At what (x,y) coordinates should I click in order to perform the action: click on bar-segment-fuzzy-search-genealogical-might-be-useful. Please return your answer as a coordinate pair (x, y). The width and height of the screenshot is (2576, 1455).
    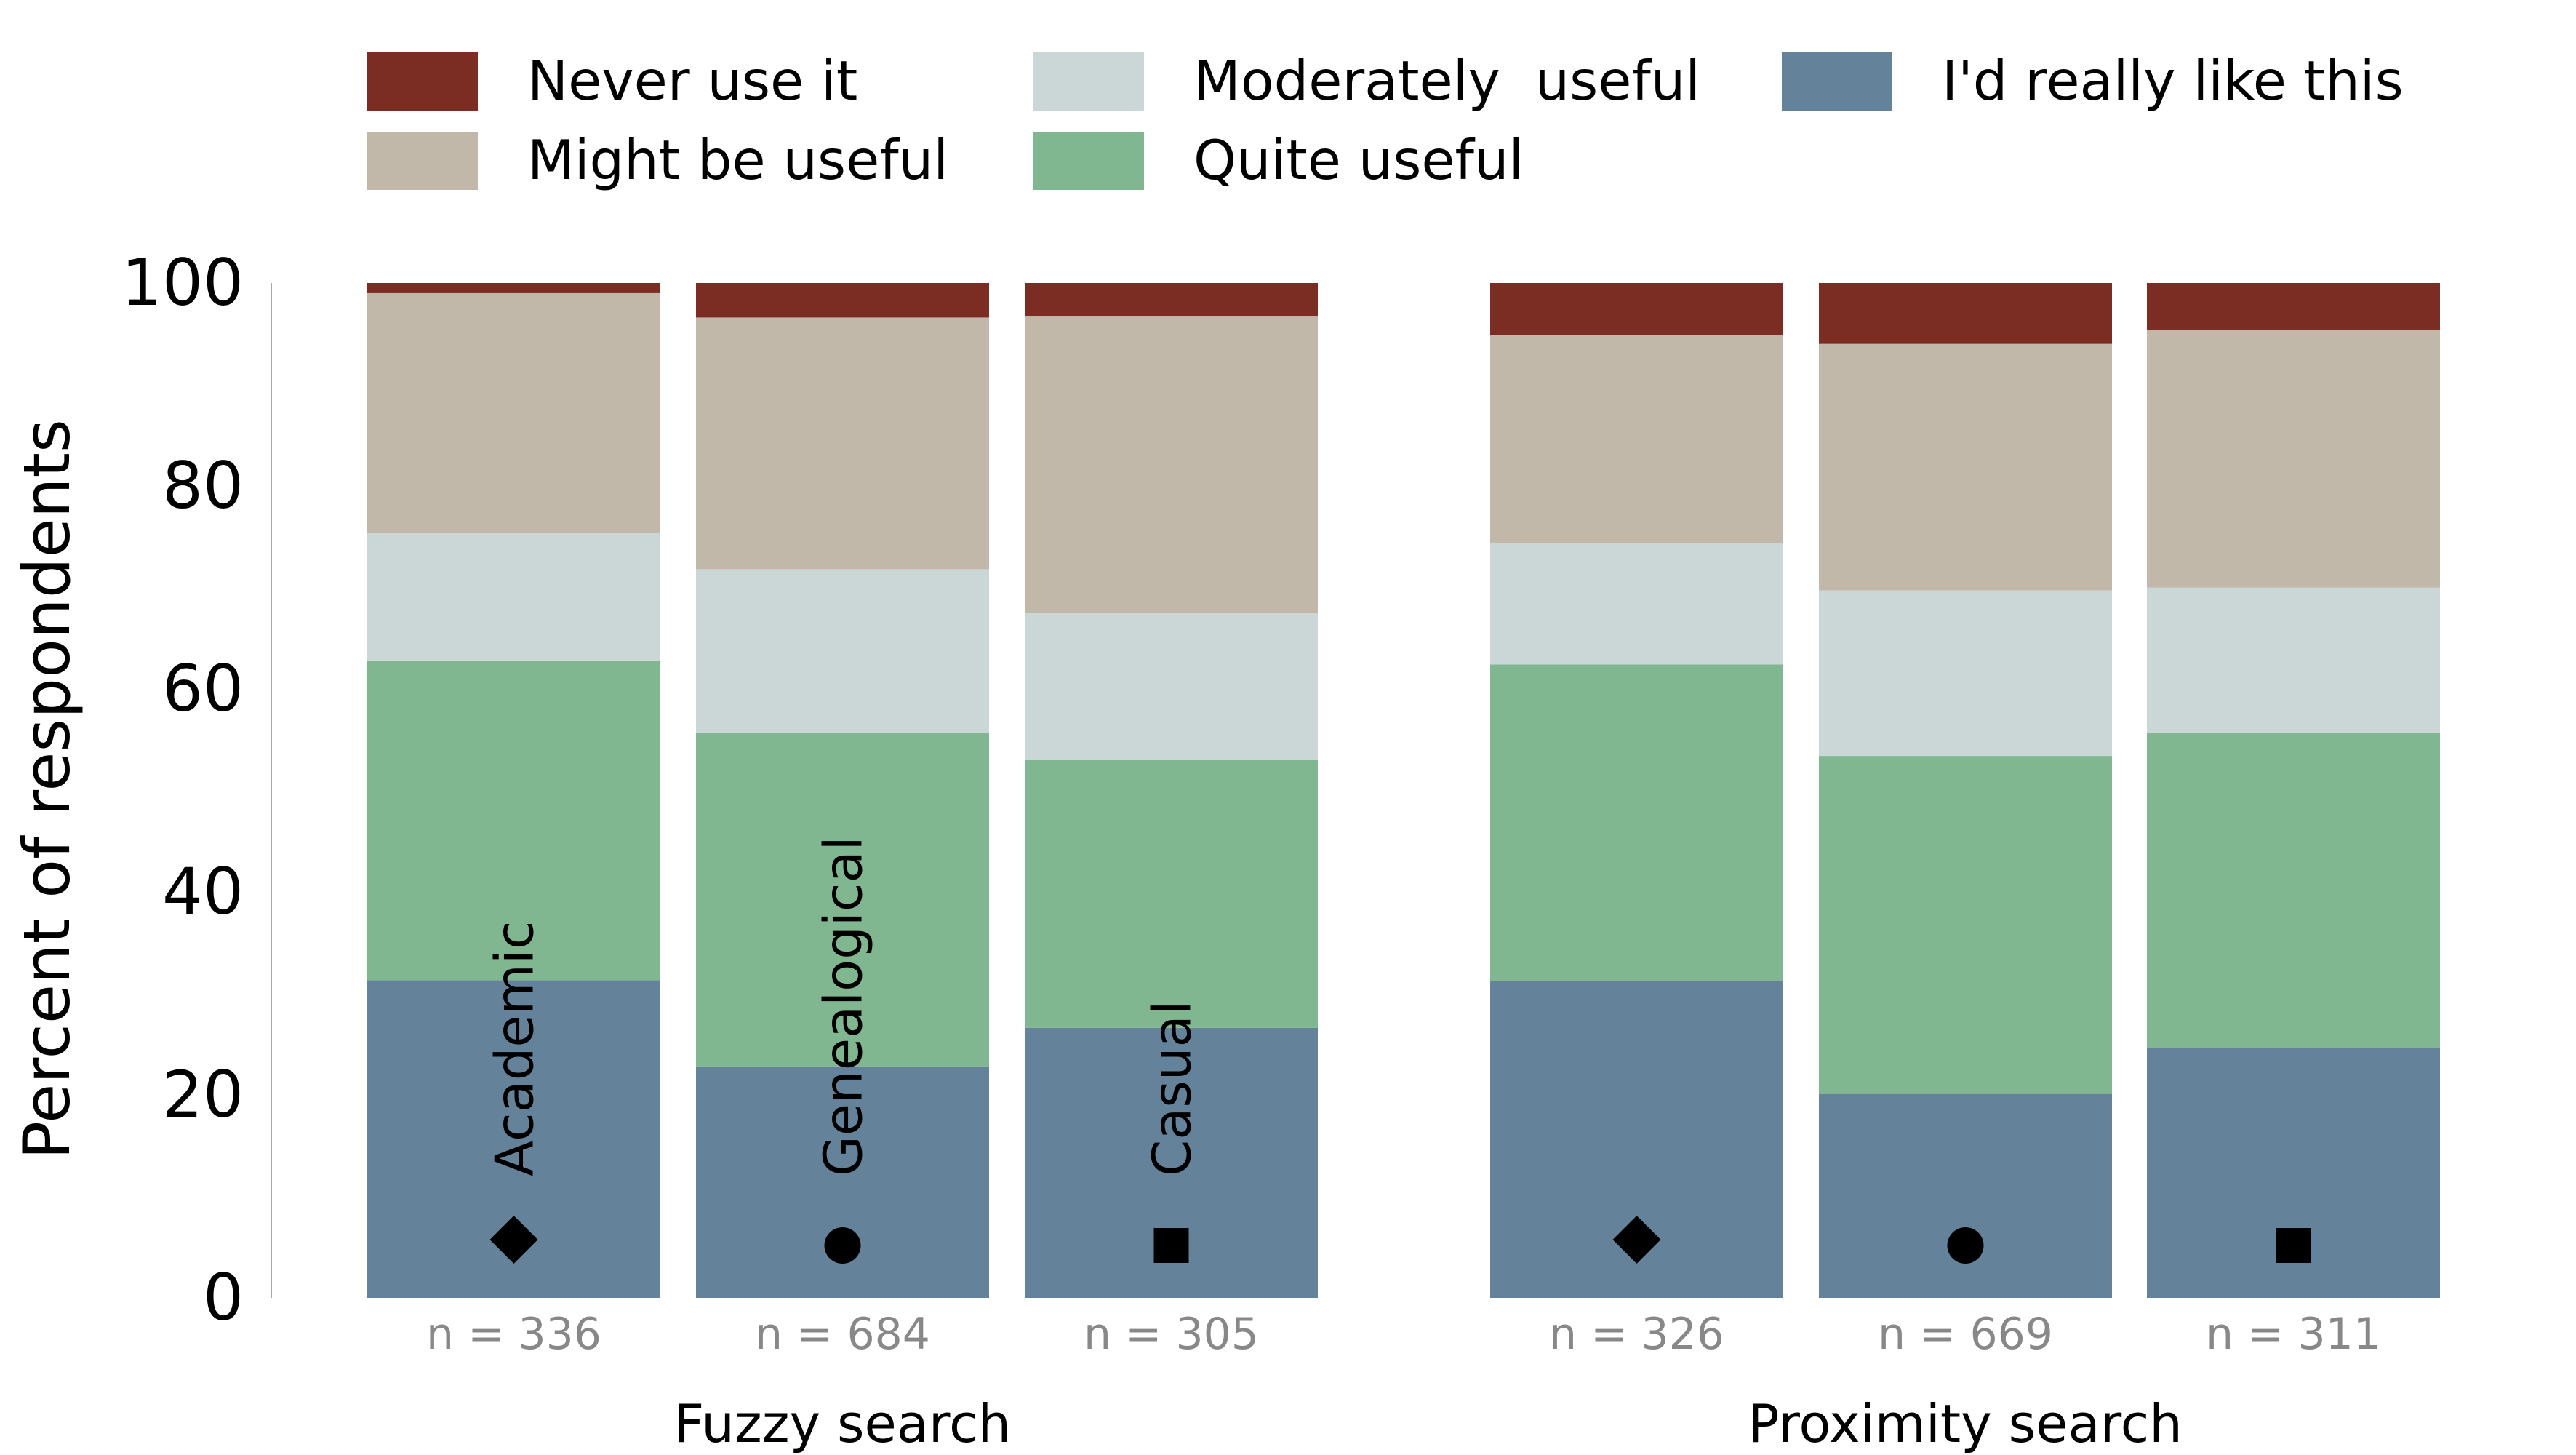
    Looking at the image, I should click on (842, 444).